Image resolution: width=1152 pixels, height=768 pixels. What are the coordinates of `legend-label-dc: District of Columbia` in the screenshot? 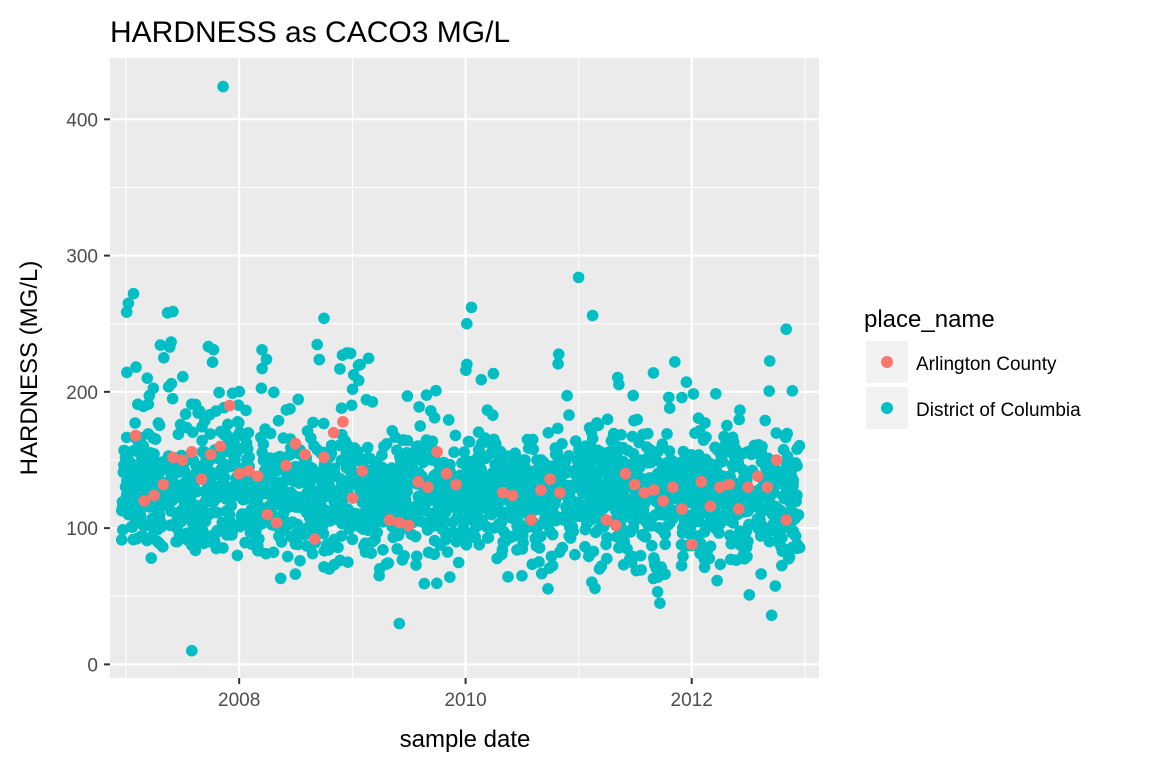 It's located at (998, 410).